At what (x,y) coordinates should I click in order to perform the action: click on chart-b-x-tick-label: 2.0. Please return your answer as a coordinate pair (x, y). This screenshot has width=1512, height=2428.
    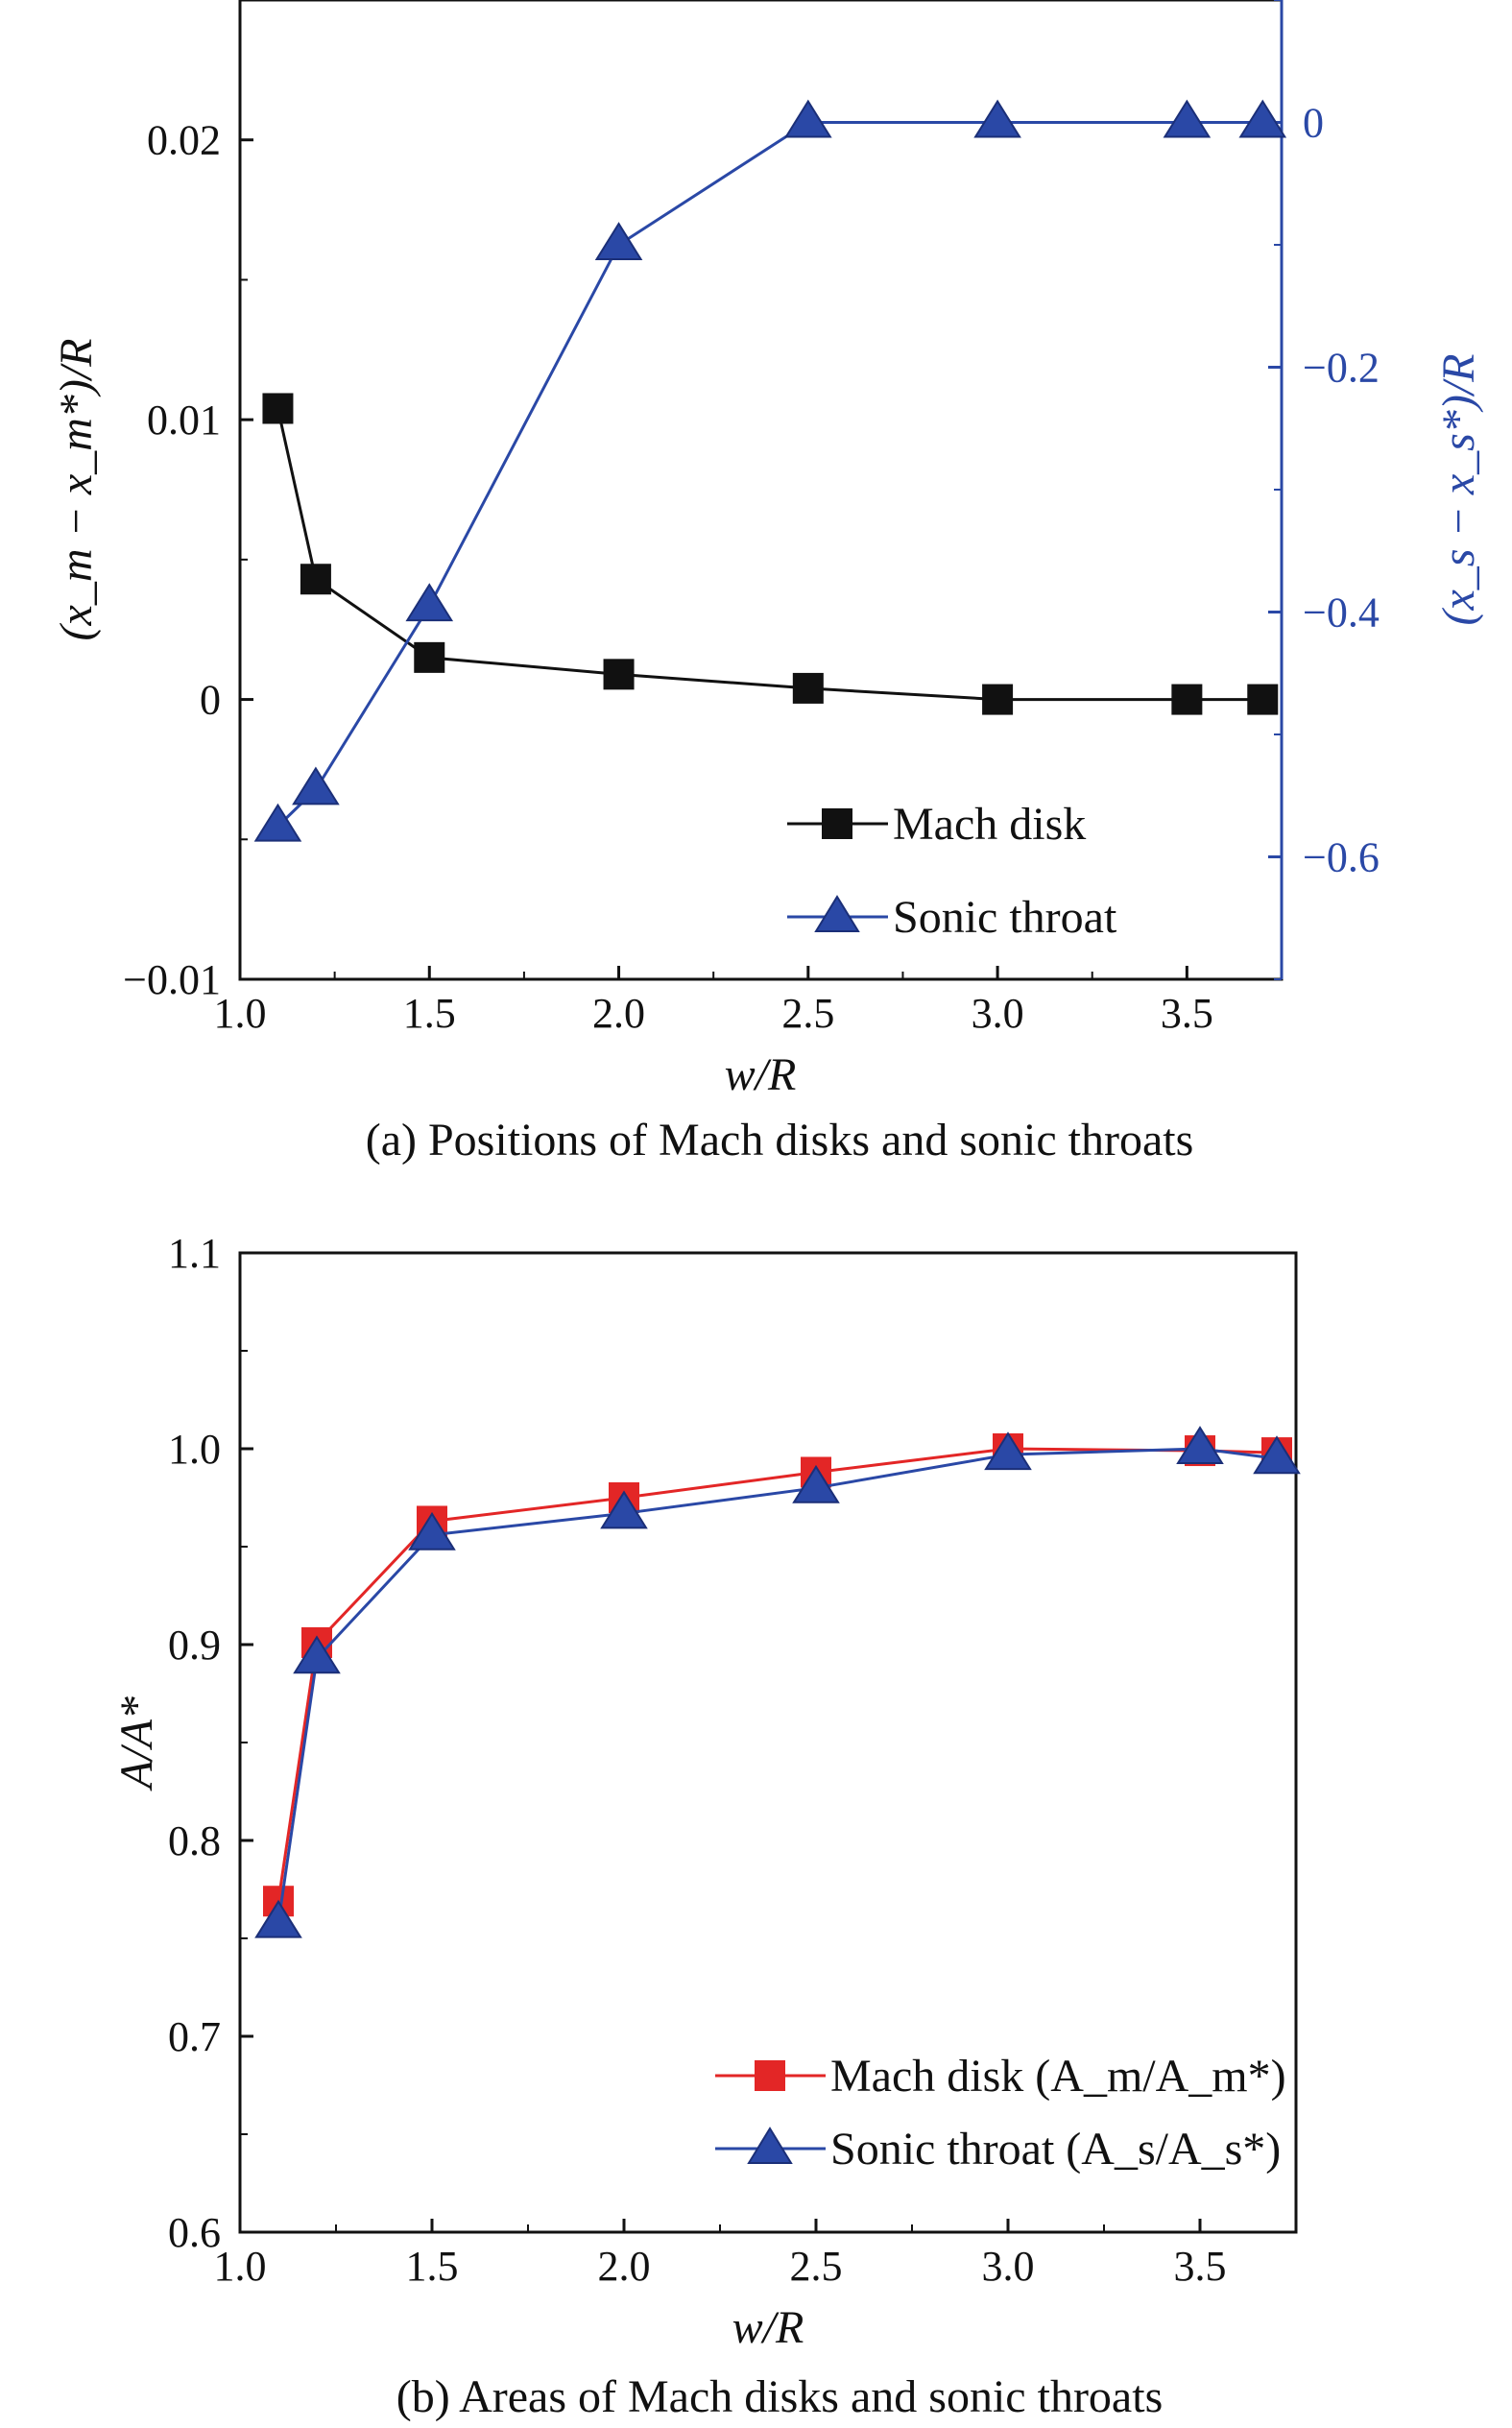
    Looking at the image, I should click on (624, 2266).